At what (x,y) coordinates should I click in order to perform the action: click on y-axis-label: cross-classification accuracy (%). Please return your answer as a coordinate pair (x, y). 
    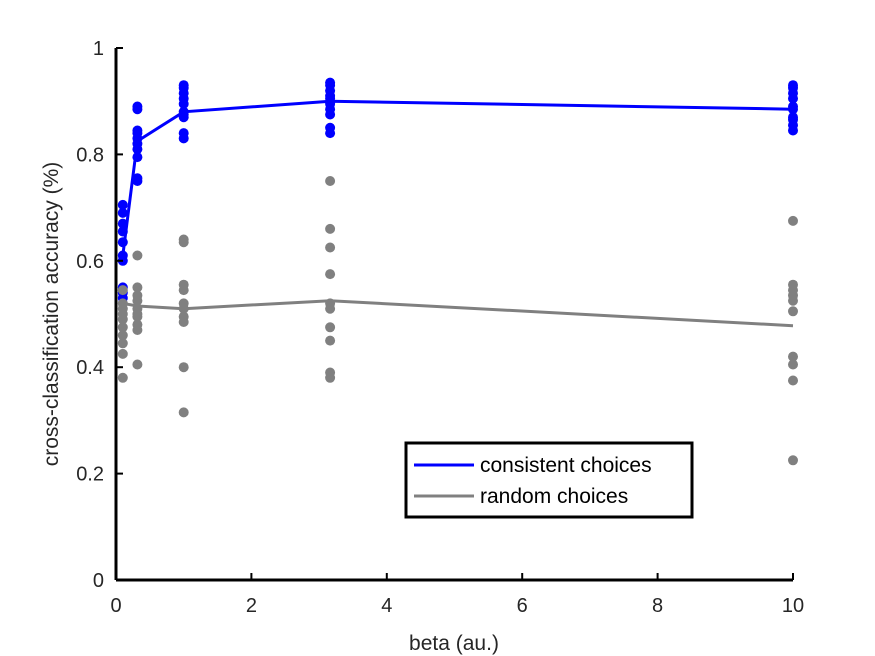
    Looking at the image, I should click on (51, 314).